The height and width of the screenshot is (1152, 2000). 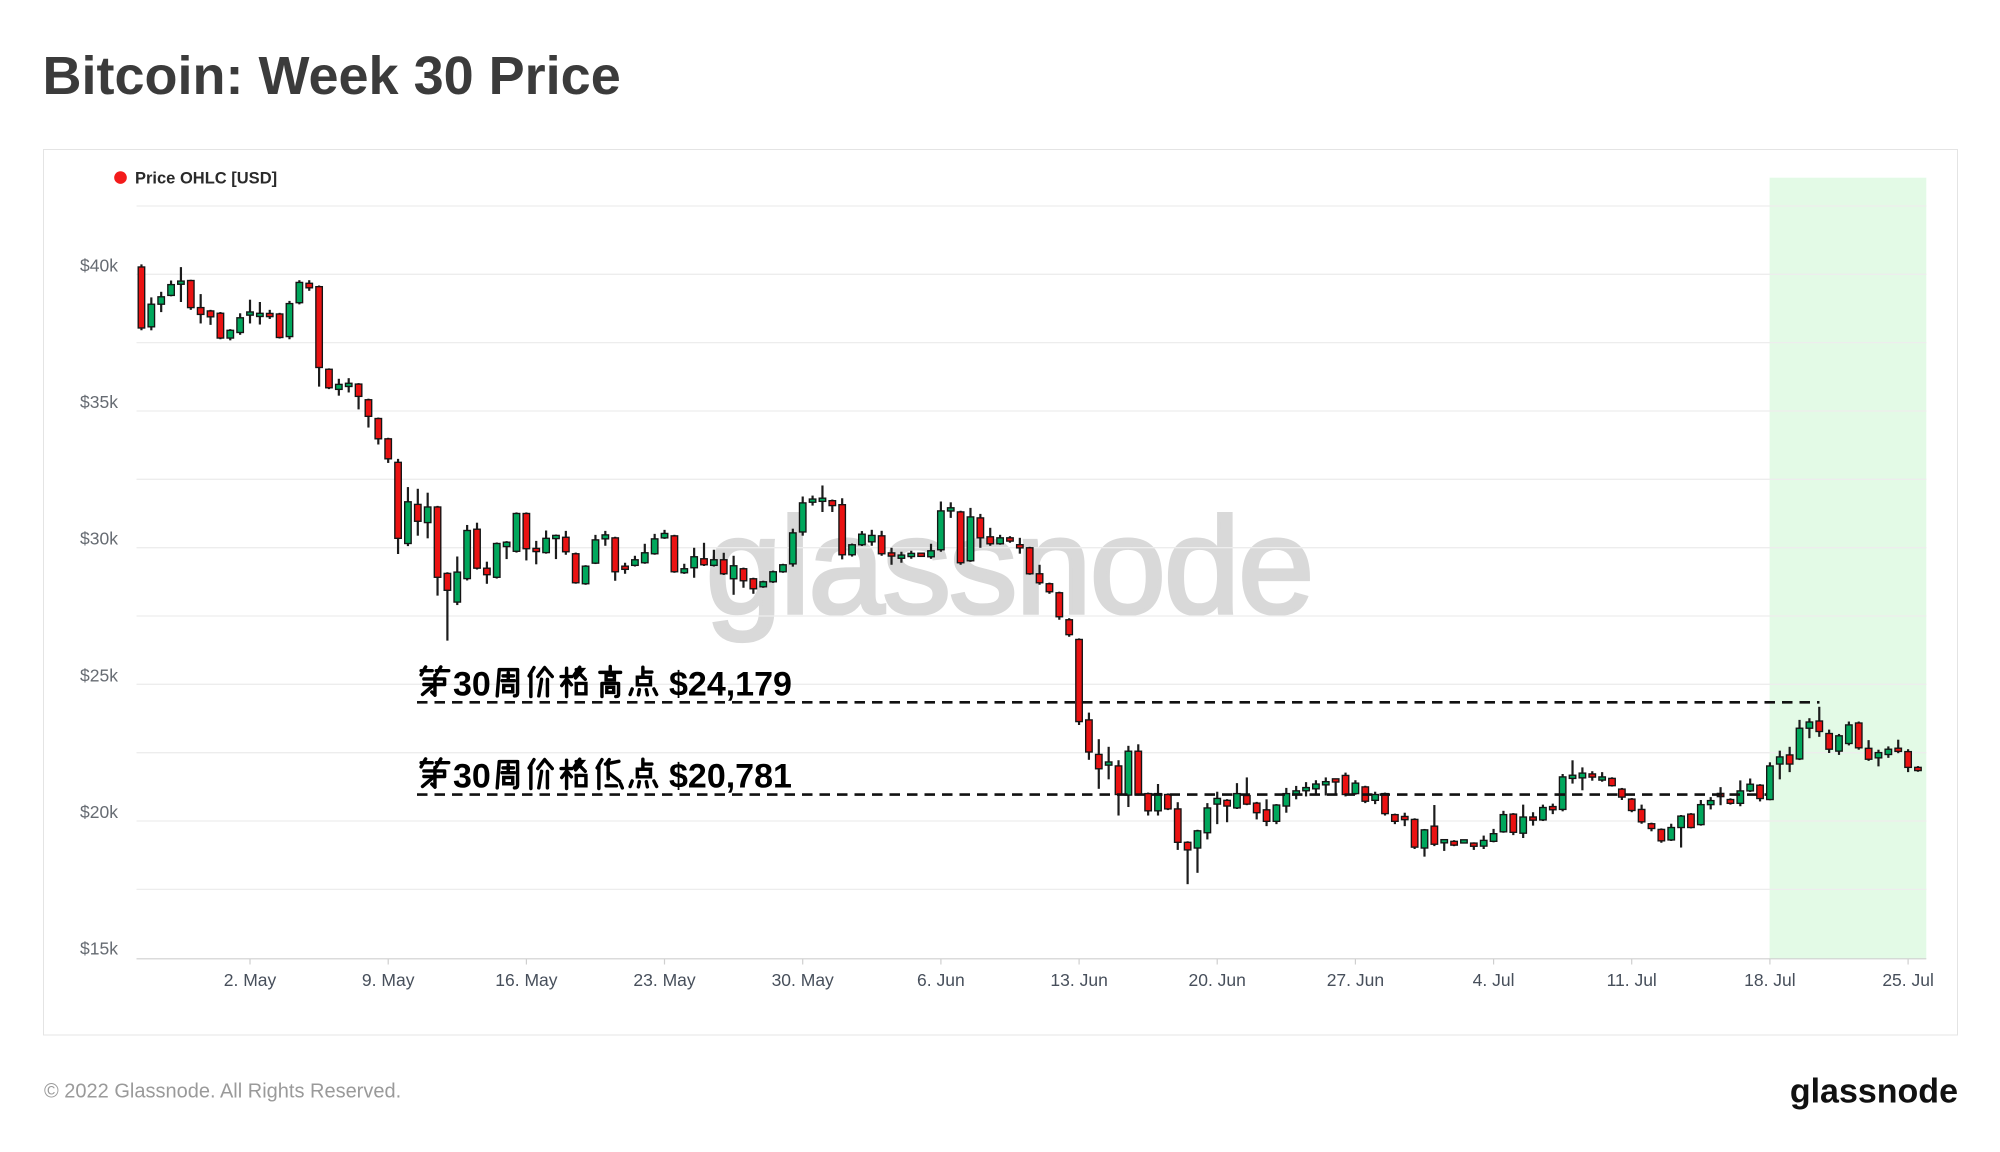 What do you see at coordinates (250, 980) in the screenshot?
I see `svg-text: 2. May` at bounding box center [250, 980].